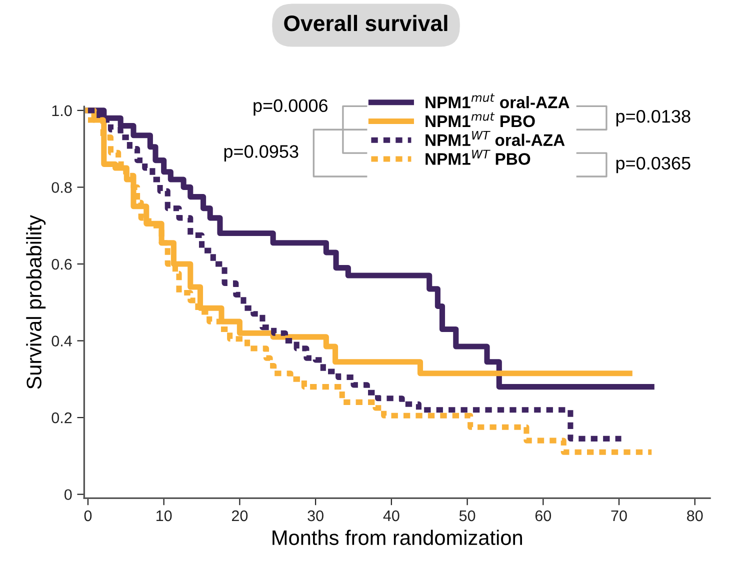 This screenshot has width=732, height=561. What do you see at coordinates (653, 118) in the screenshot?
I see `annotation: p=0.0138` at bounding box center [653, 118].